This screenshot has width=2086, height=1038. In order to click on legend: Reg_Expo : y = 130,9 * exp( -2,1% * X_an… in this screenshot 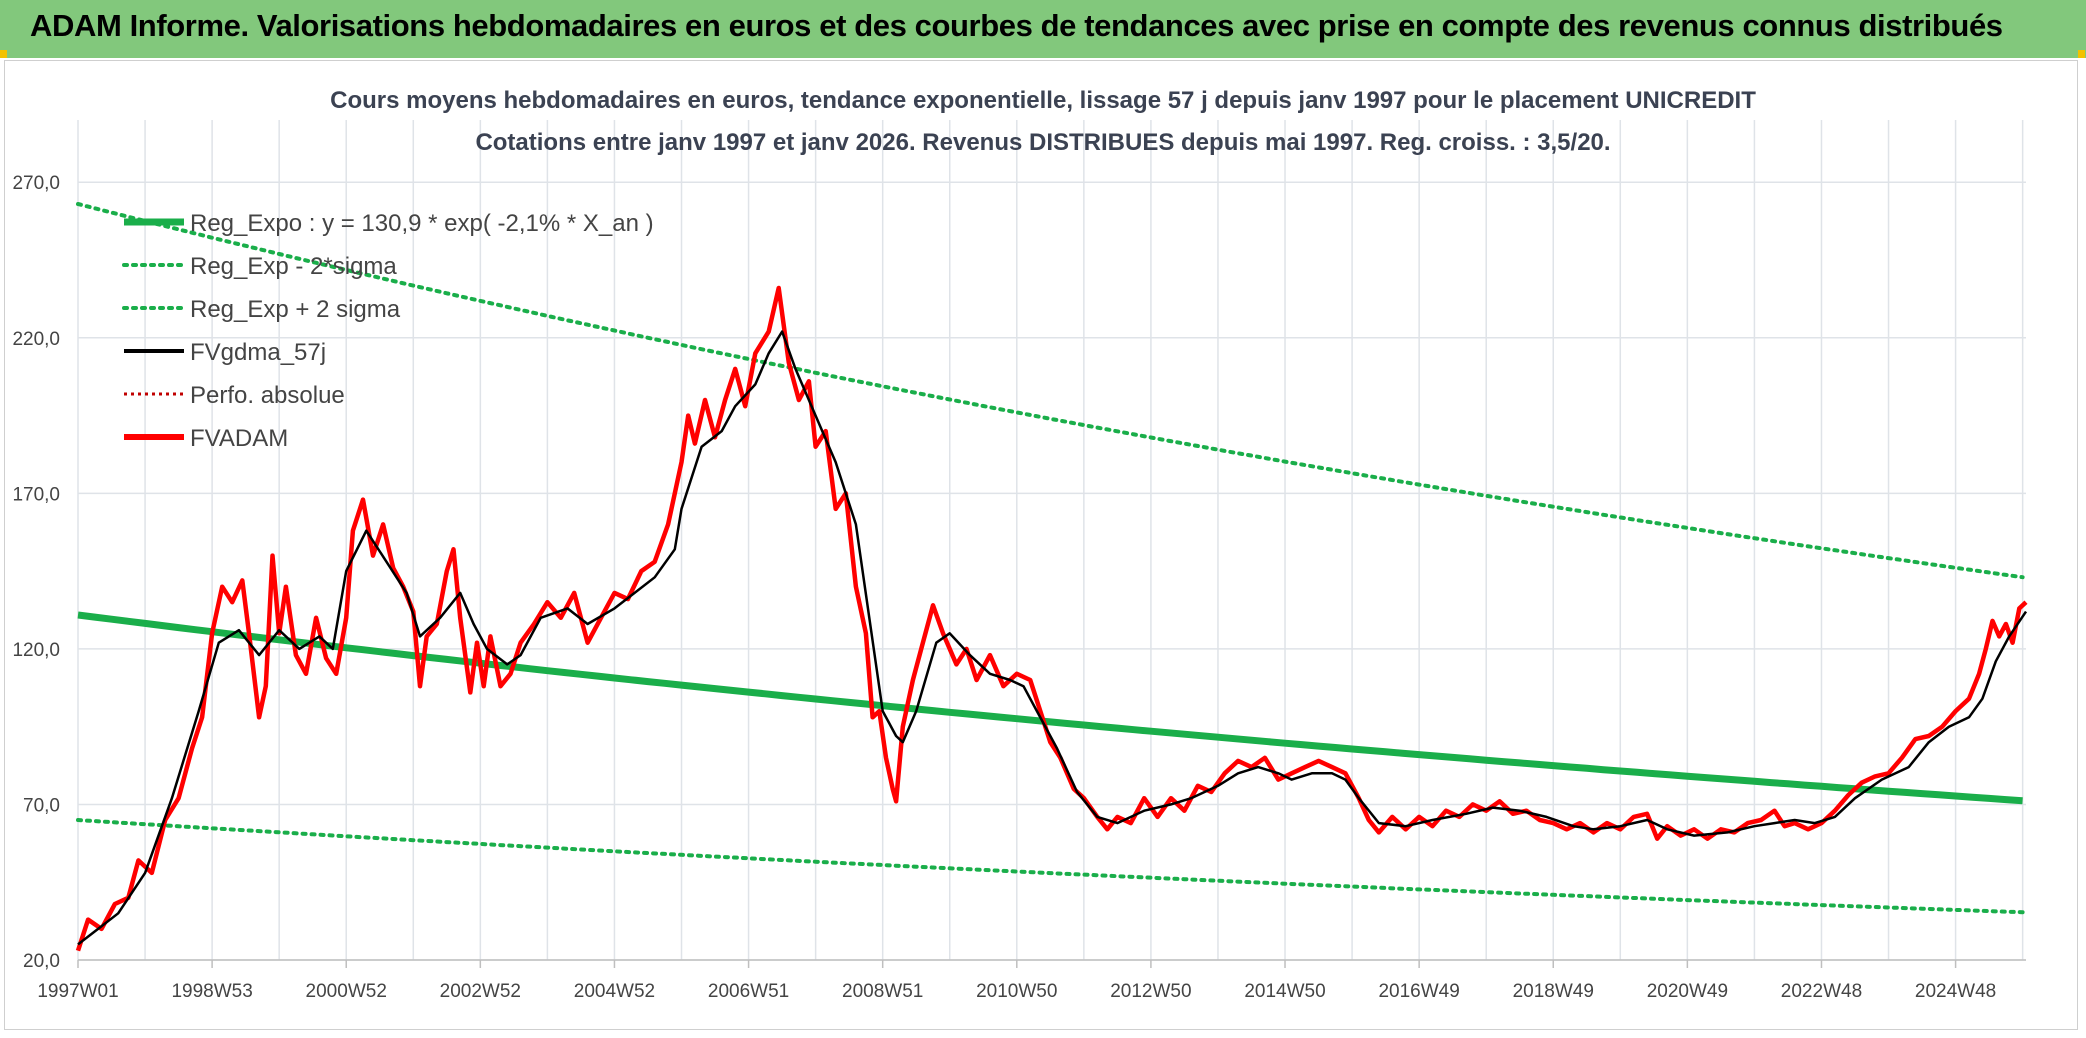, I will do `click(388, 331)`.